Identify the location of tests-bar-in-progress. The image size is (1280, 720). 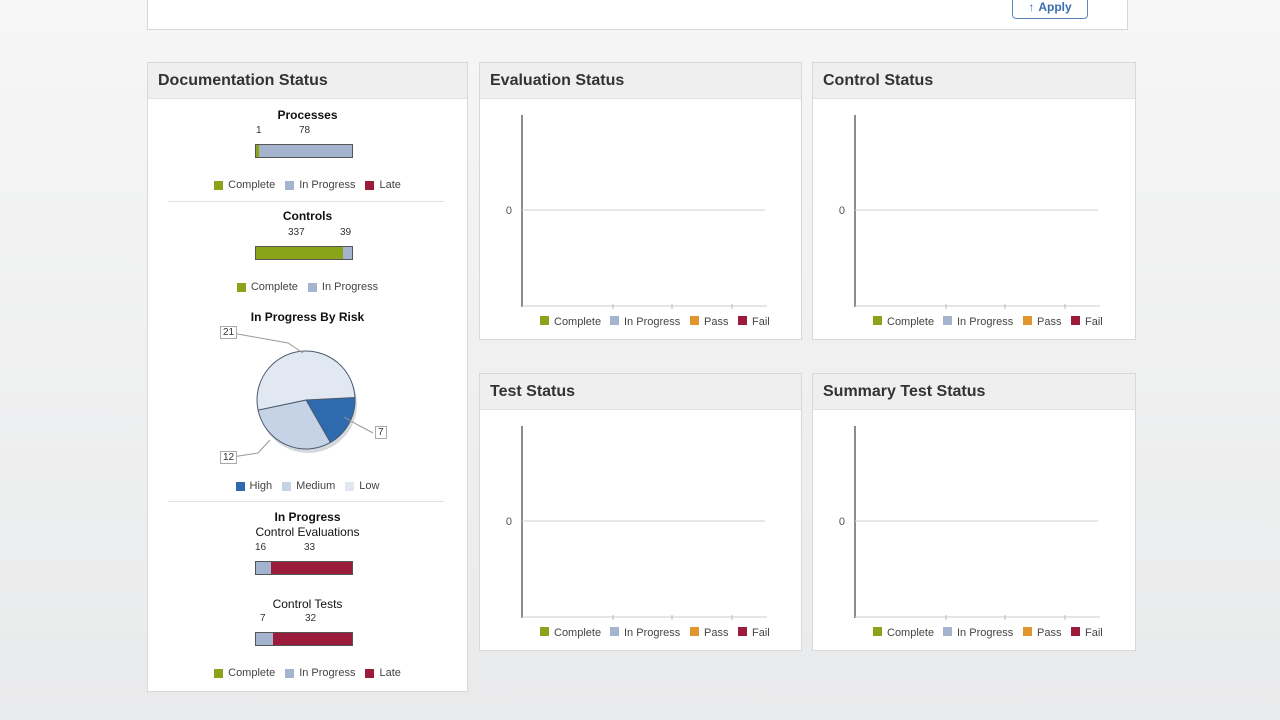
(264, 639).